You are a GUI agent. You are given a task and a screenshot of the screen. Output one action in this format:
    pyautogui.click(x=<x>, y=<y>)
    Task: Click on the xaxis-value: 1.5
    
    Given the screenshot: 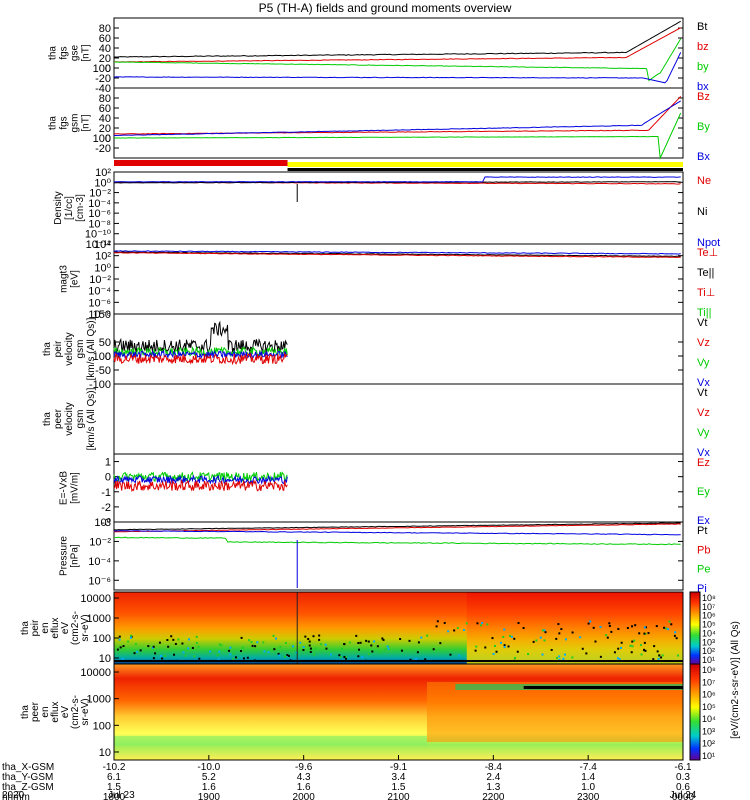 What is the action you would take?
    pyautogui.click(x=114, y=787)
    